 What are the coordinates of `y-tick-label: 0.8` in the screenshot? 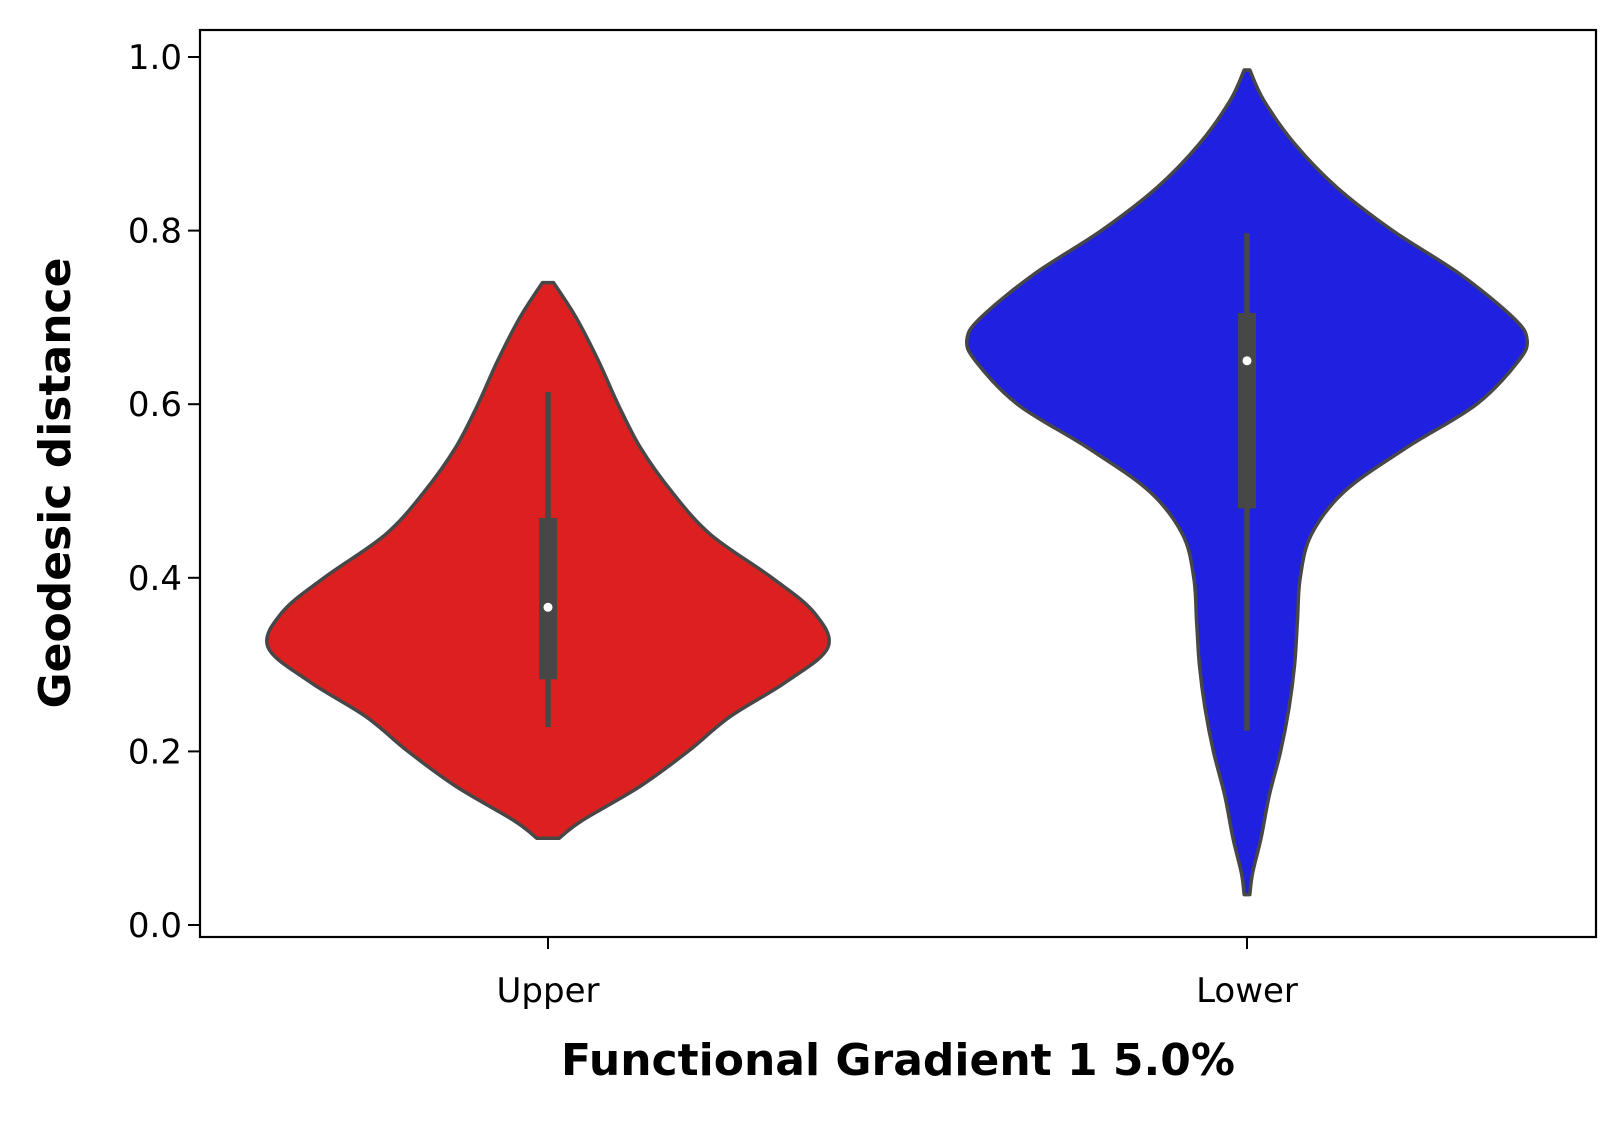 It's located at (155, 232).